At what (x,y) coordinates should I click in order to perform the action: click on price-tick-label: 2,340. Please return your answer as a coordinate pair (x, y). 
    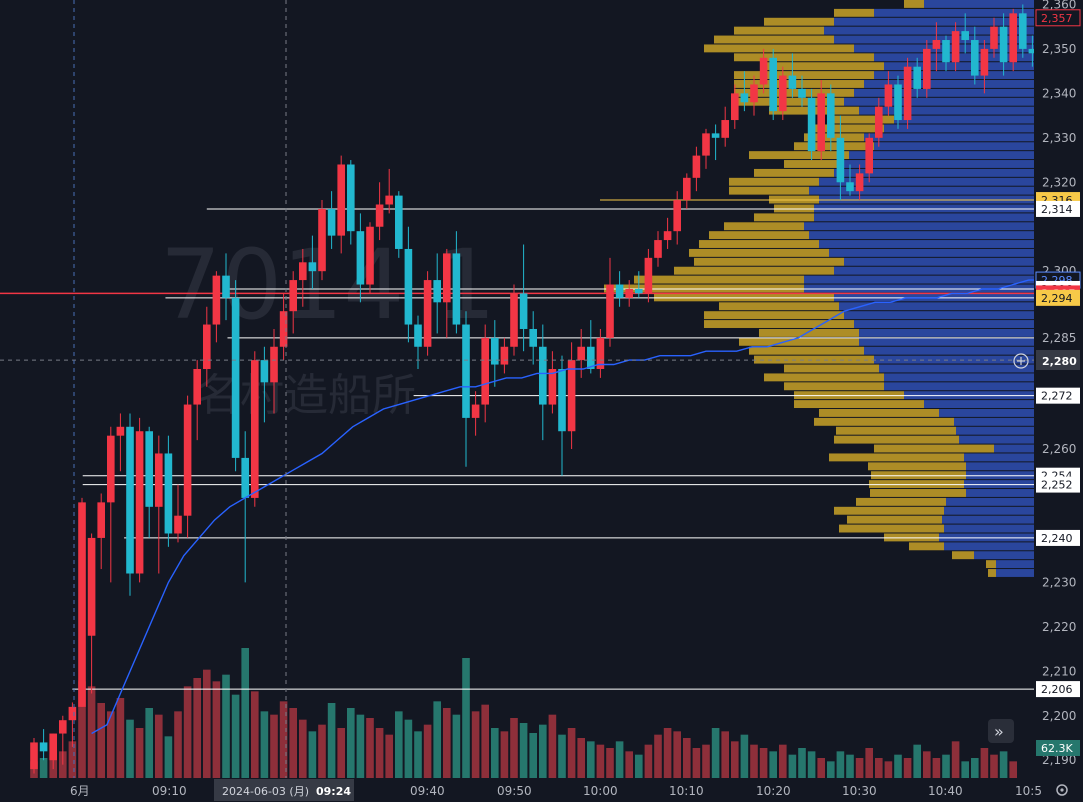
    Looking at the image, I should click on (1059, 93).